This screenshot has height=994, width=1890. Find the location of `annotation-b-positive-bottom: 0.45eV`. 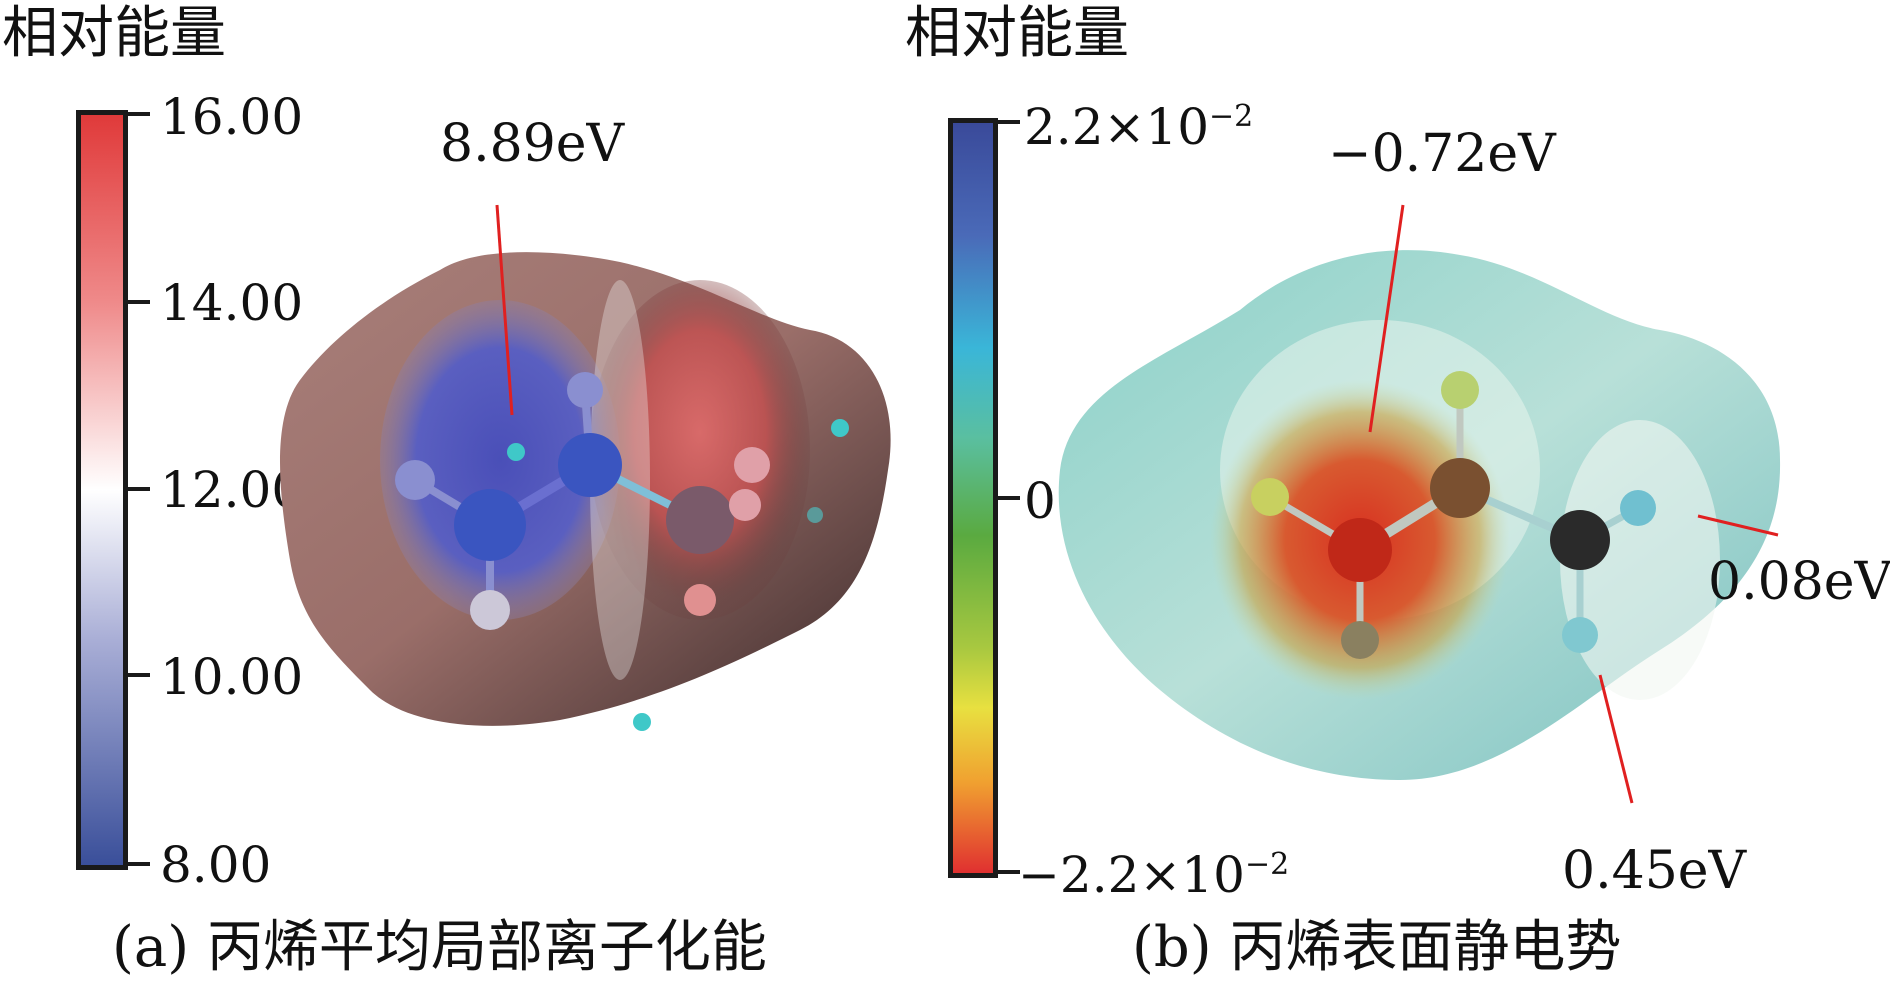

annotation-b-positive-bottom: 0.45eV is located at coordinates (1654, 871).